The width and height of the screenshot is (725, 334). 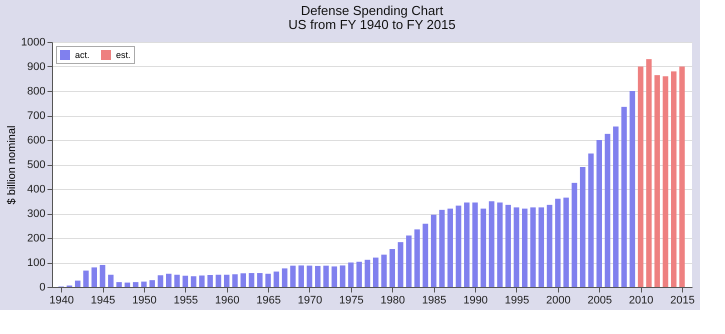 What do you see at coordinates (434, 300) in the screenshot?
I see `x-tick-label: 1985` at bounding box center [434, 300].